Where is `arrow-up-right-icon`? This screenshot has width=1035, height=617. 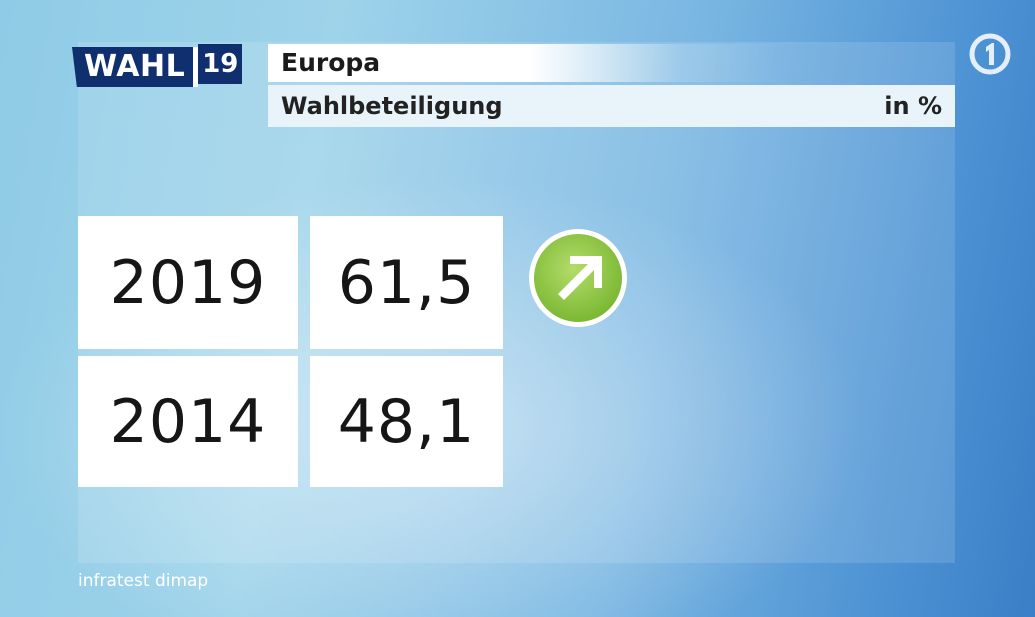 arrow-up-right-icon is located at coordinates (578, 278).